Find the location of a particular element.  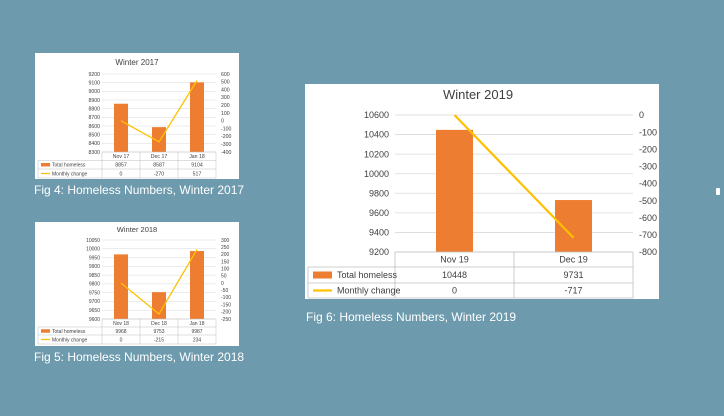

y-tick-label: 10400 is located at coordinates (376, 135).